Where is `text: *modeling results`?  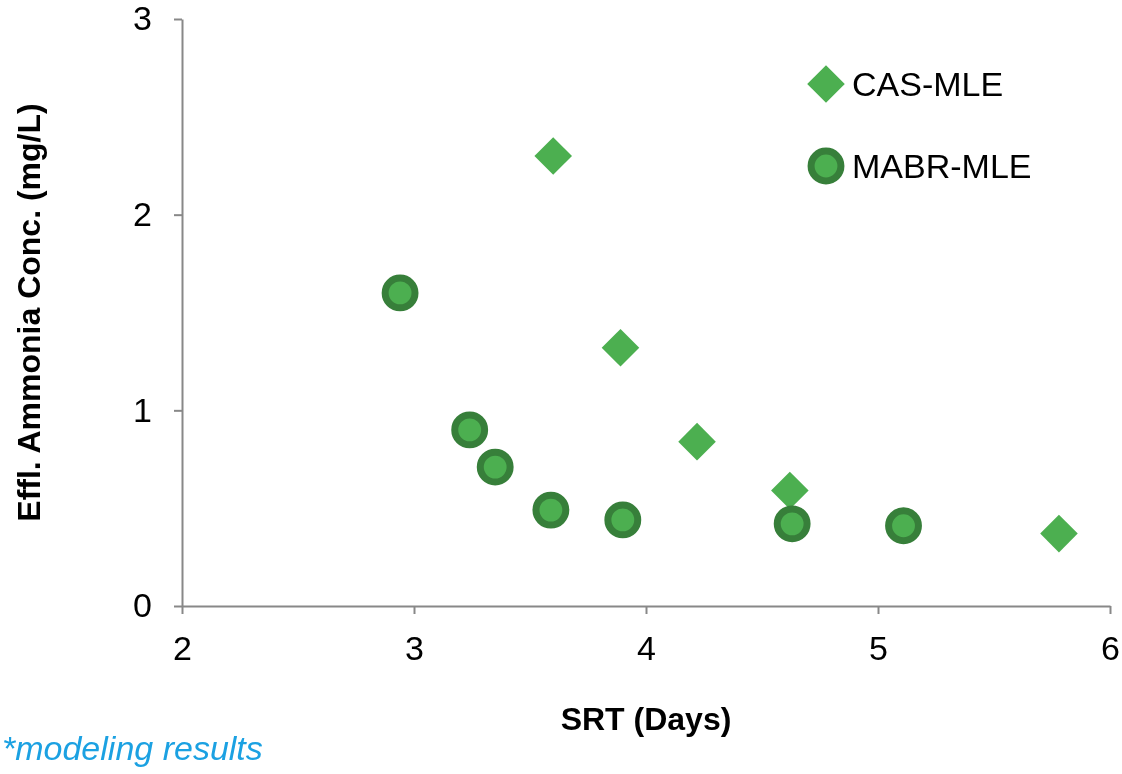 text: *modeling results is located at coordinates (132, 748).